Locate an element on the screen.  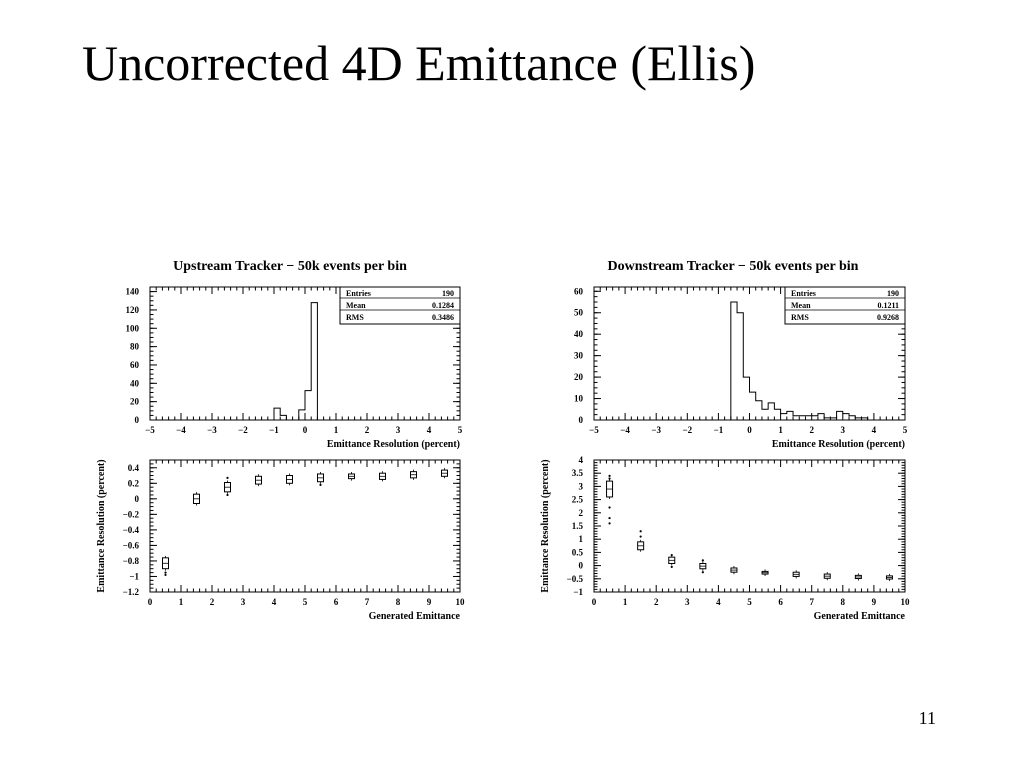
y-tick-label: 20 is located at coordinates (579, 377).